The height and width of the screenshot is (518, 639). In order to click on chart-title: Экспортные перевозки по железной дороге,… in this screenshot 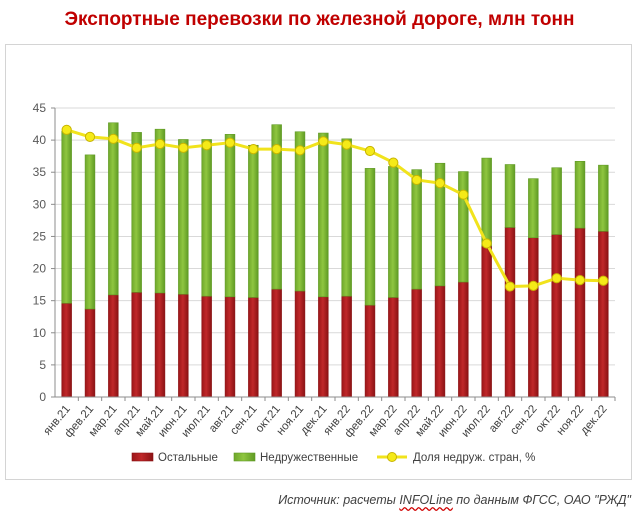, I will do `click(319, 19)`.